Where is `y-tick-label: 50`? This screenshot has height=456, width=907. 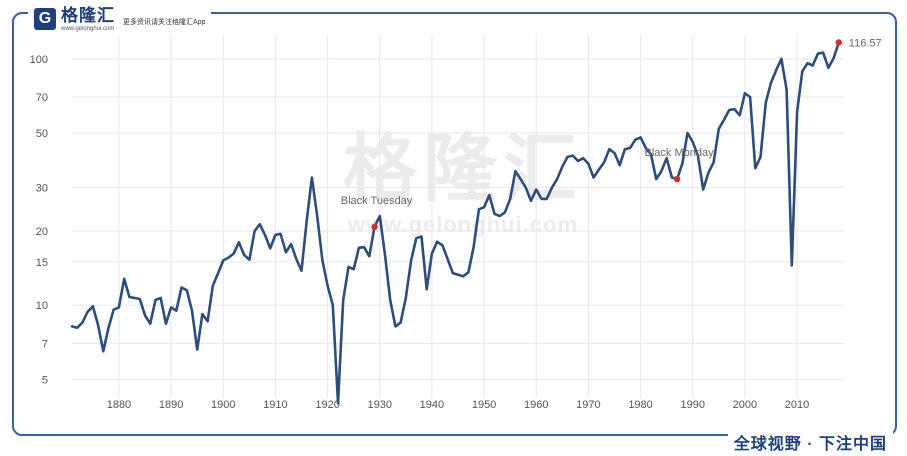
y-tick-label: 50 is located at coordinates (42, 134).